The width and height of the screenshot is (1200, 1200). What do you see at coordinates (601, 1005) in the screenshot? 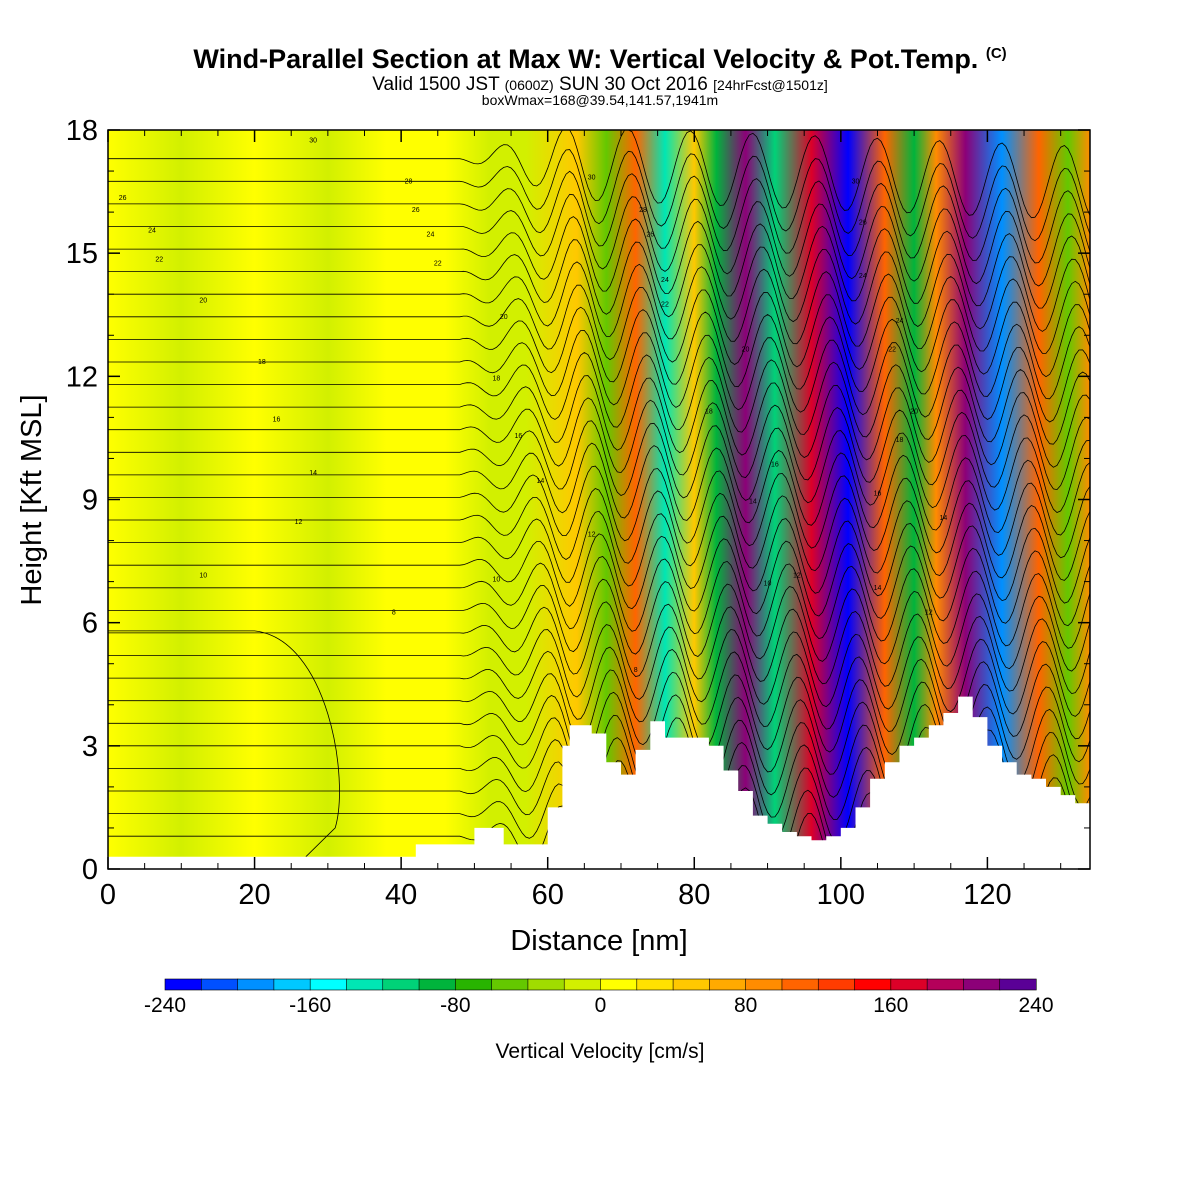
I see `colorbar-tick-label: 0` at bounding box center [601, 1005].